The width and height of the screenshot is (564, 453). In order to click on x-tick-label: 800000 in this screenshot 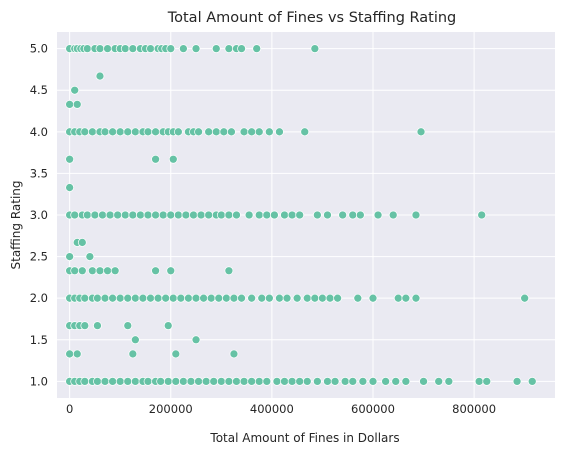, I will do `click(474, 409)`.